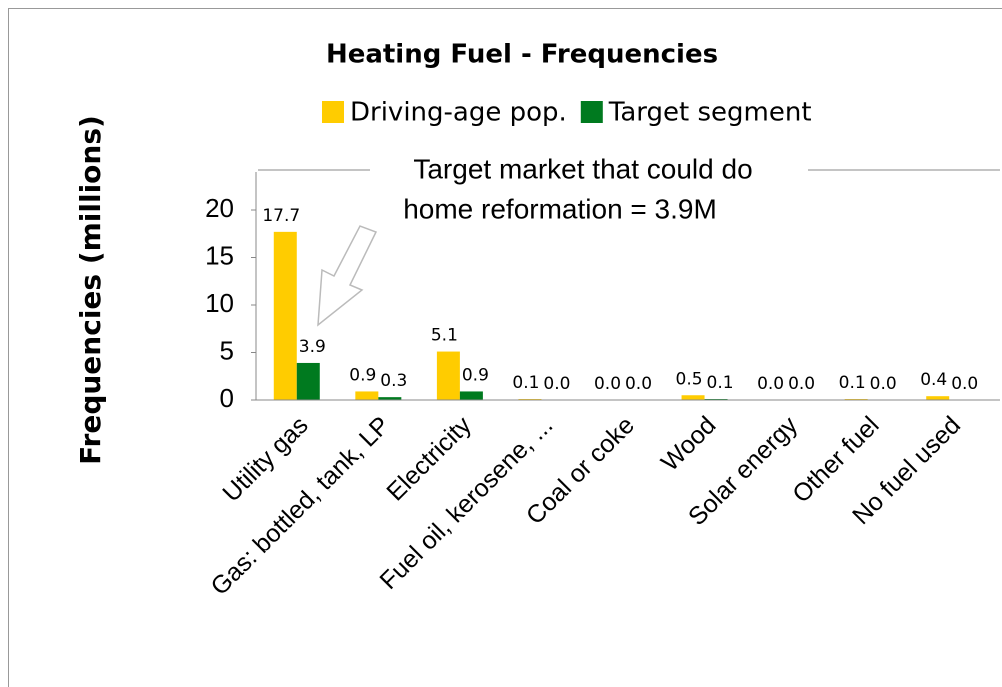 The width and height of the screenshot is (1002, 687). I want to click on chart-title: Heating Fuel - Frequencies, so click(522, 55).